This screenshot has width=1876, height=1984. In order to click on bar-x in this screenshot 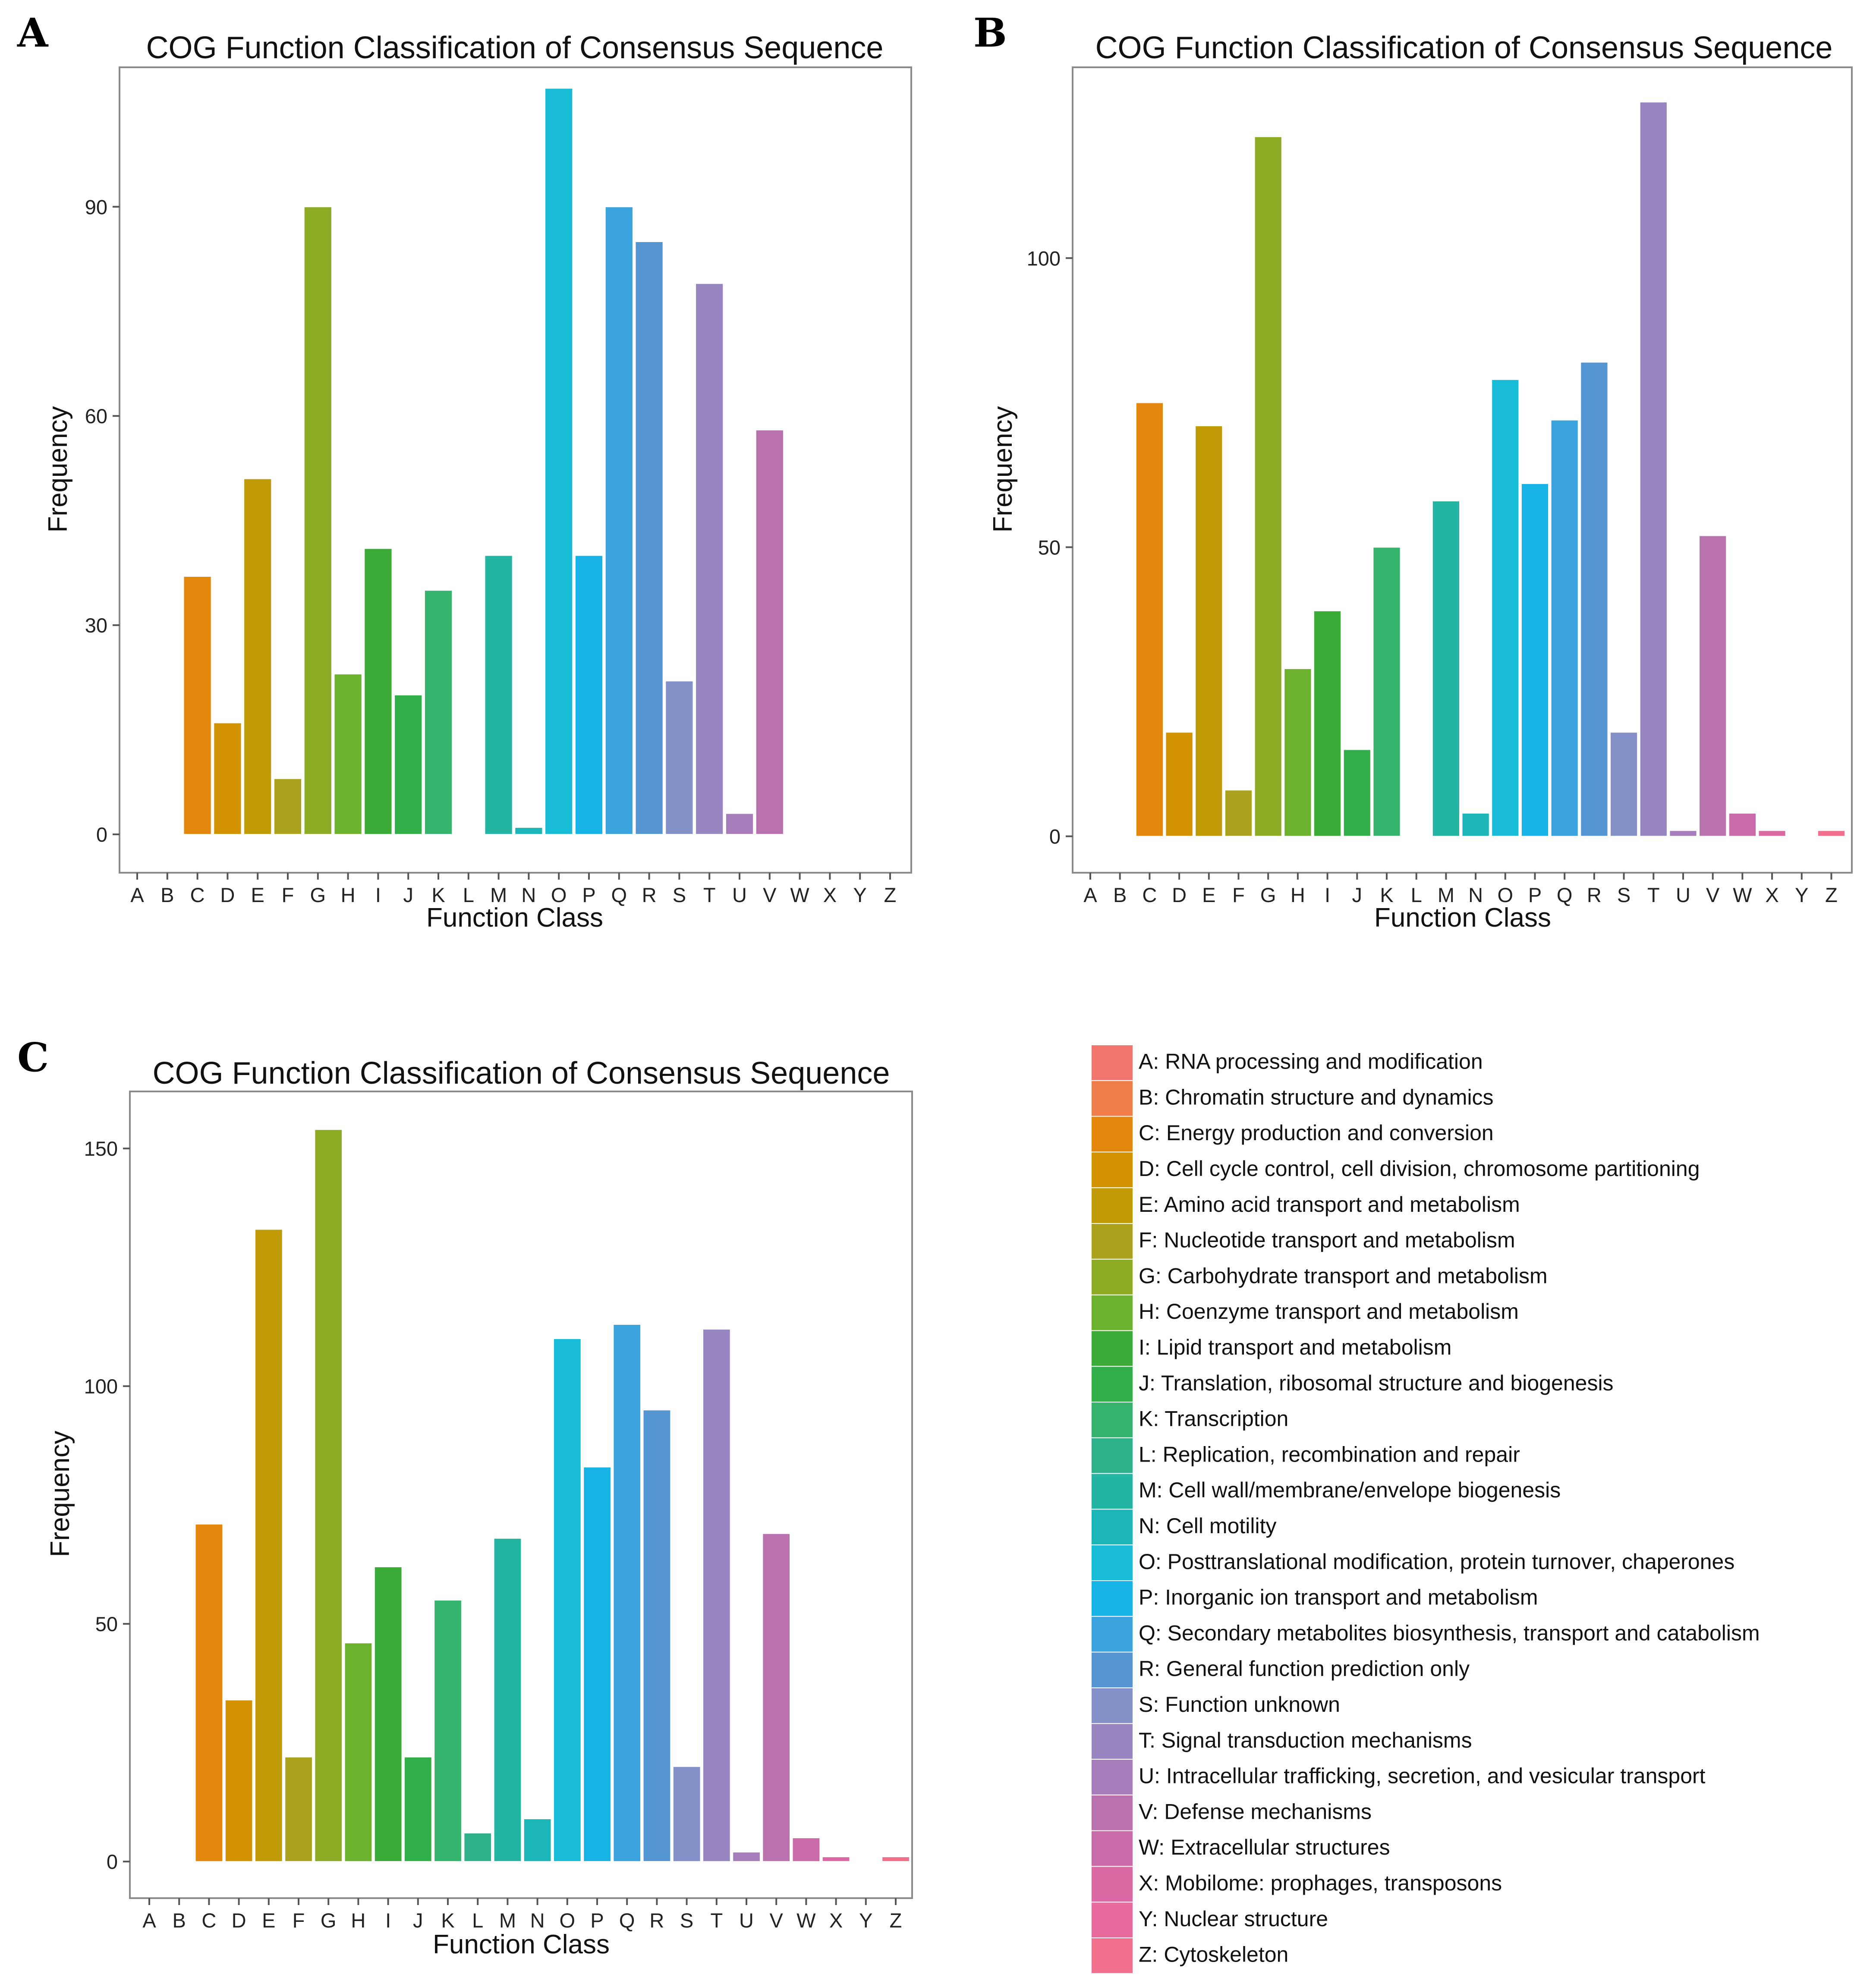, I will do `click(836, 1859)`.